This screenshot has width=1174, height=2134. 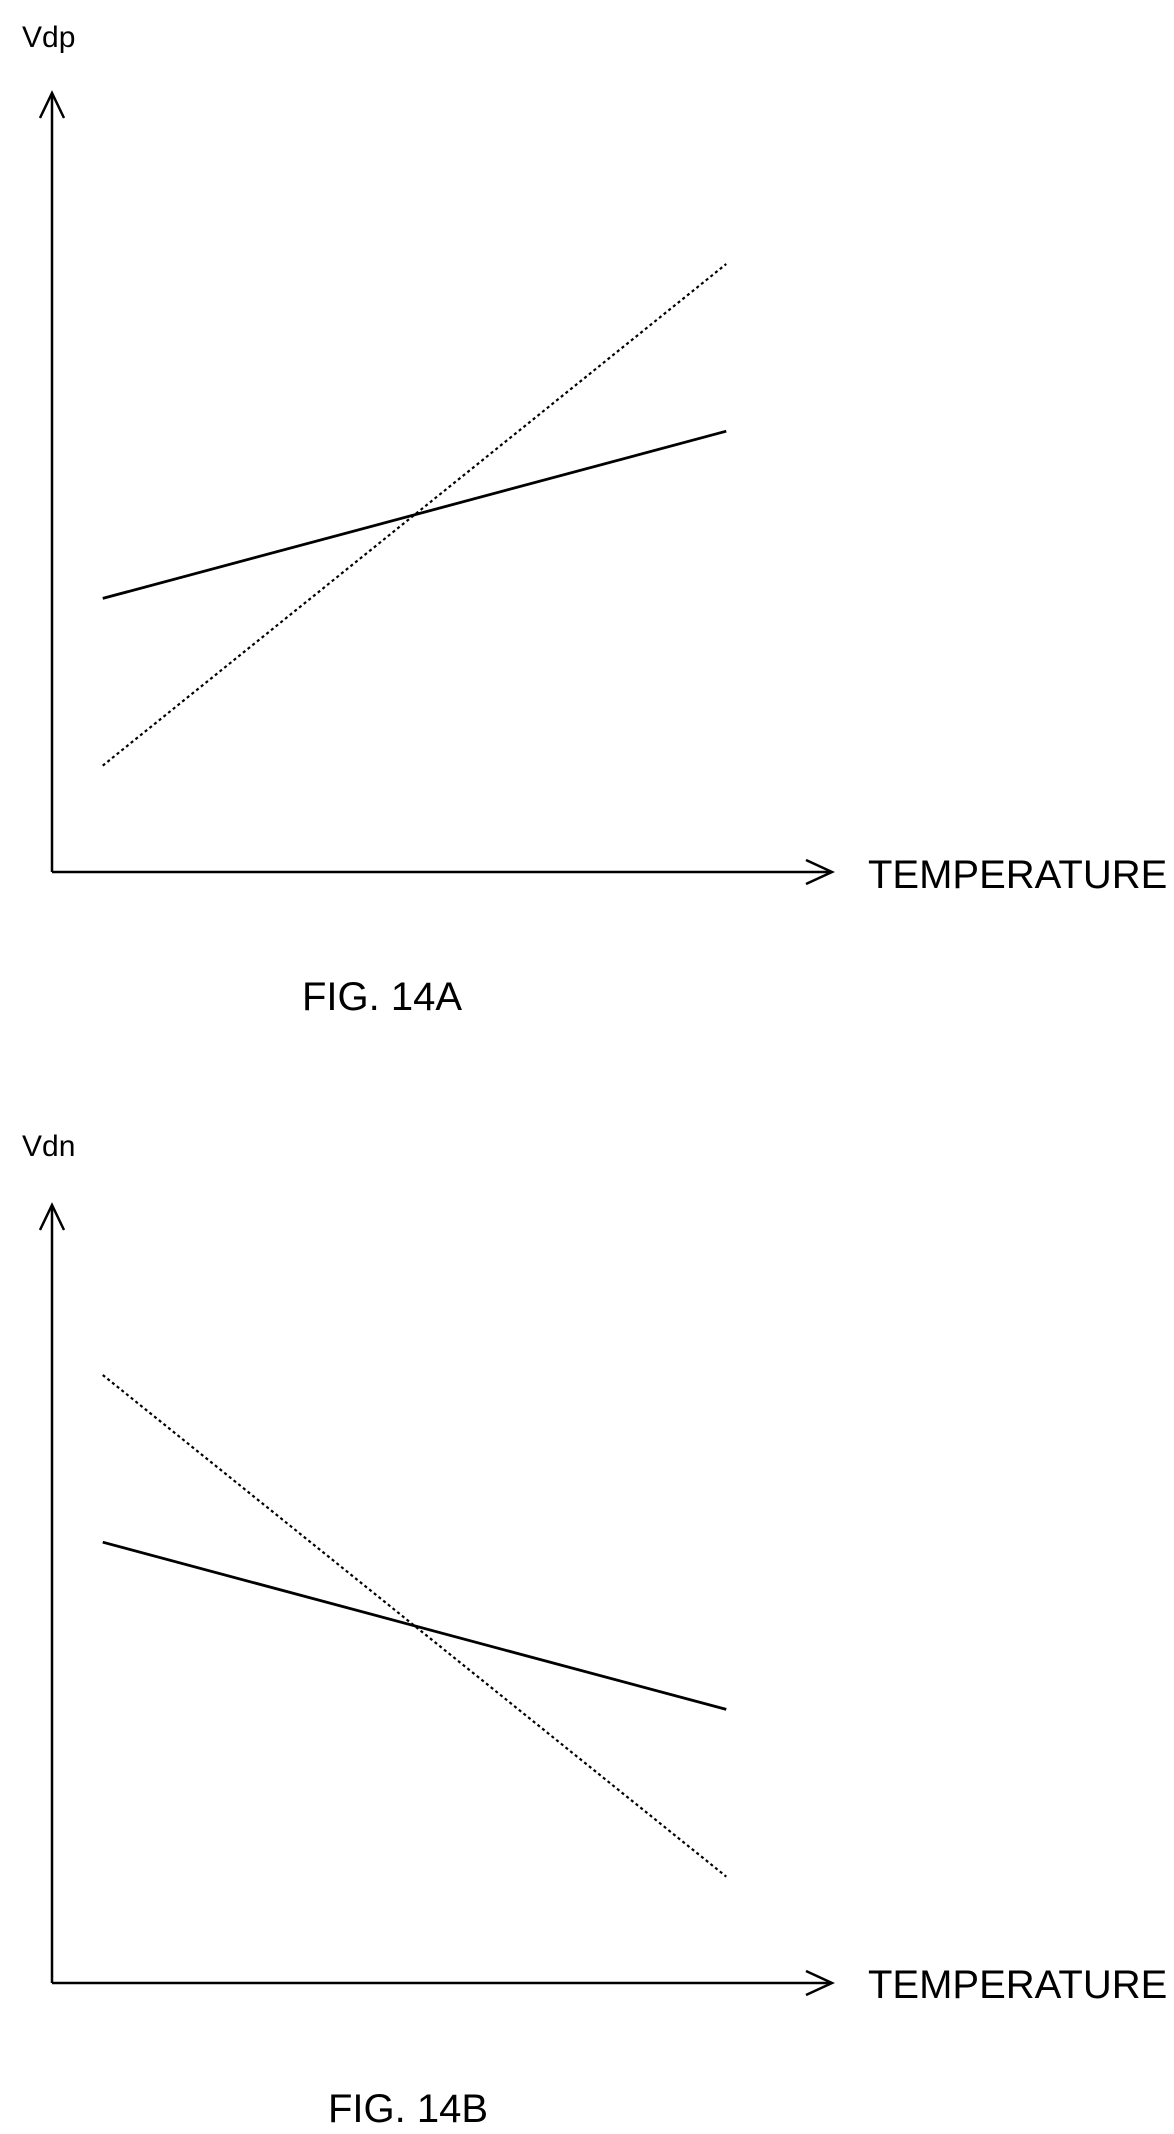 What do you see at coordinates (382, 997) in the screenshot?
I see `figure-caption: FIG. 14A` at bounding box center [382, 997].